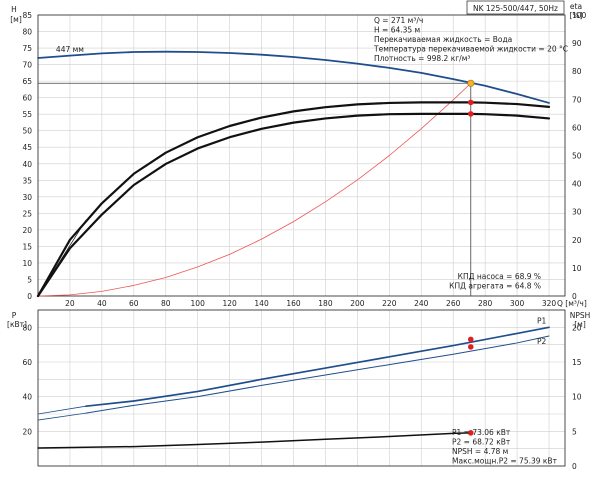  What do you see at coordinates (542, 341) in the screenshot?
I see `p2-series-label: P2` at bounding box center [542, 341].